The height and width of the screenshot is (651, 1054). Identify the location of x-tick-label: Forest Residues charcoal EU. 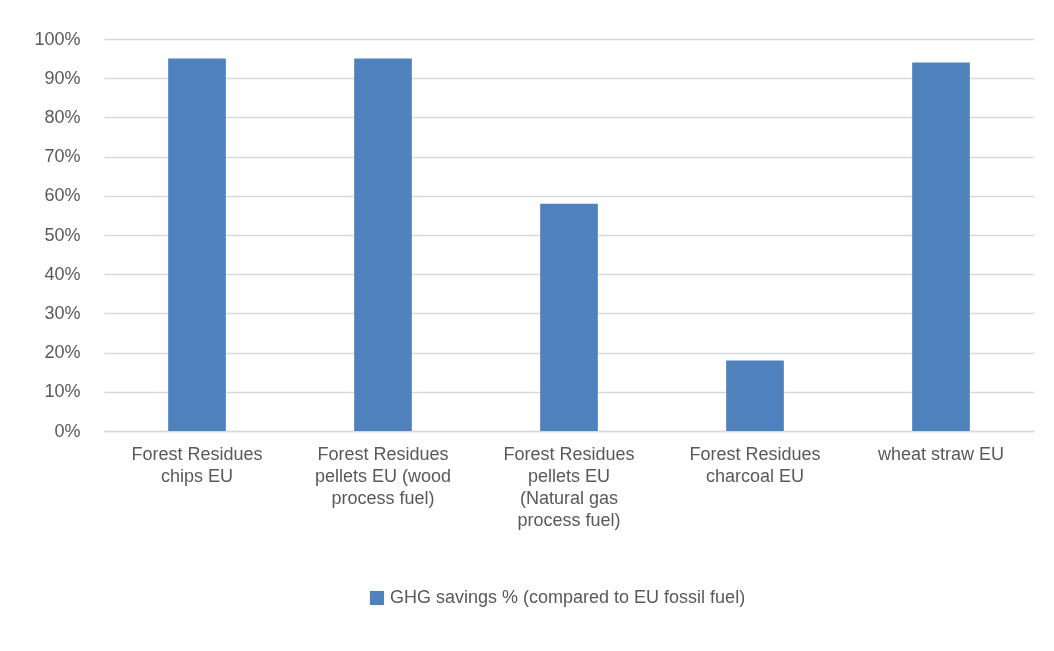
(755, 464).